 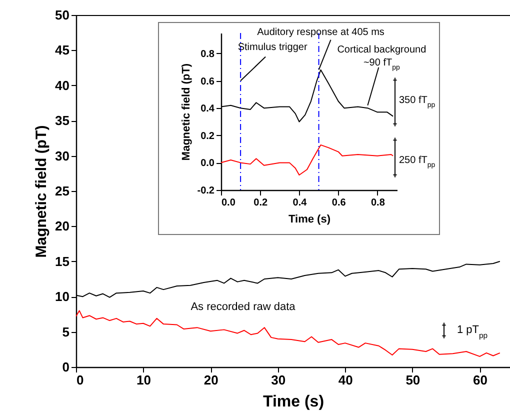 I want to click on y-tick-label: 0.6, so click(x=207, y=82).